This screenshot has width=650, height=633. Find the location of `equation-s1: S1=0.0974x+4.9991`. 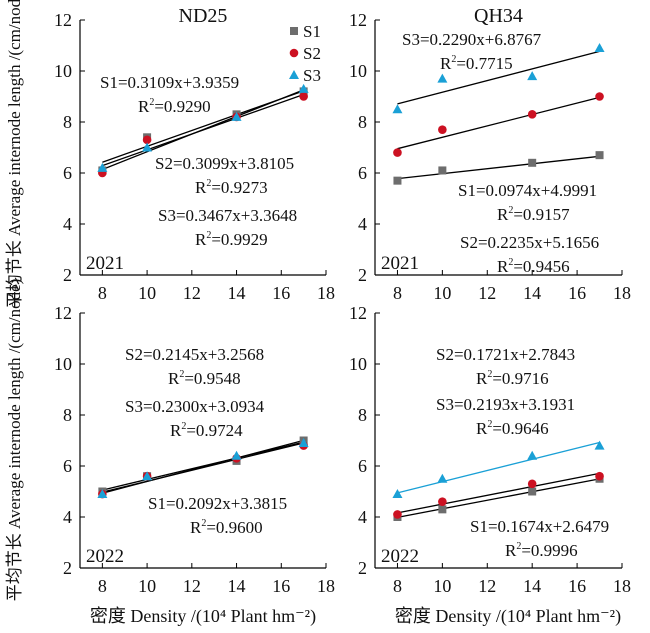

equation-s1: S1=0.0974x+4.9991 is located at coordinates (527, 190).